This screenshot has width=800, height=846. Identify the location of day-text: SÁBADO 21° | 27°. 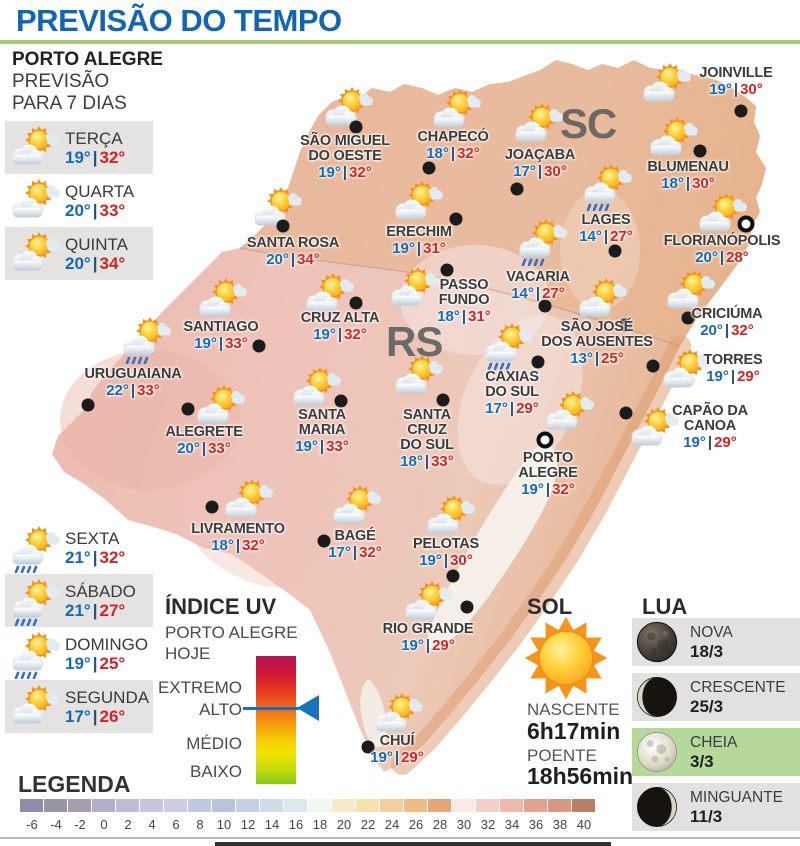
(100, 601).